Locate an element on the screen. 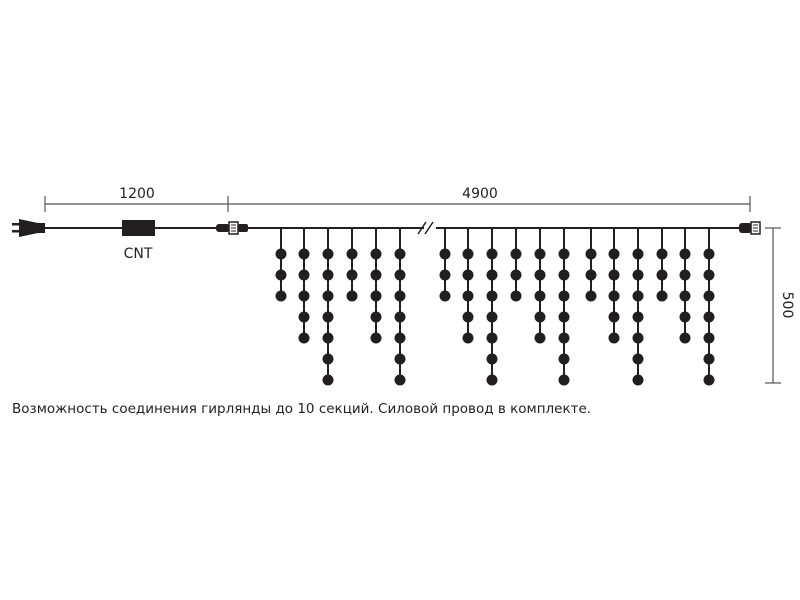  controller-label: CNT is located at coordinates (138, 254).